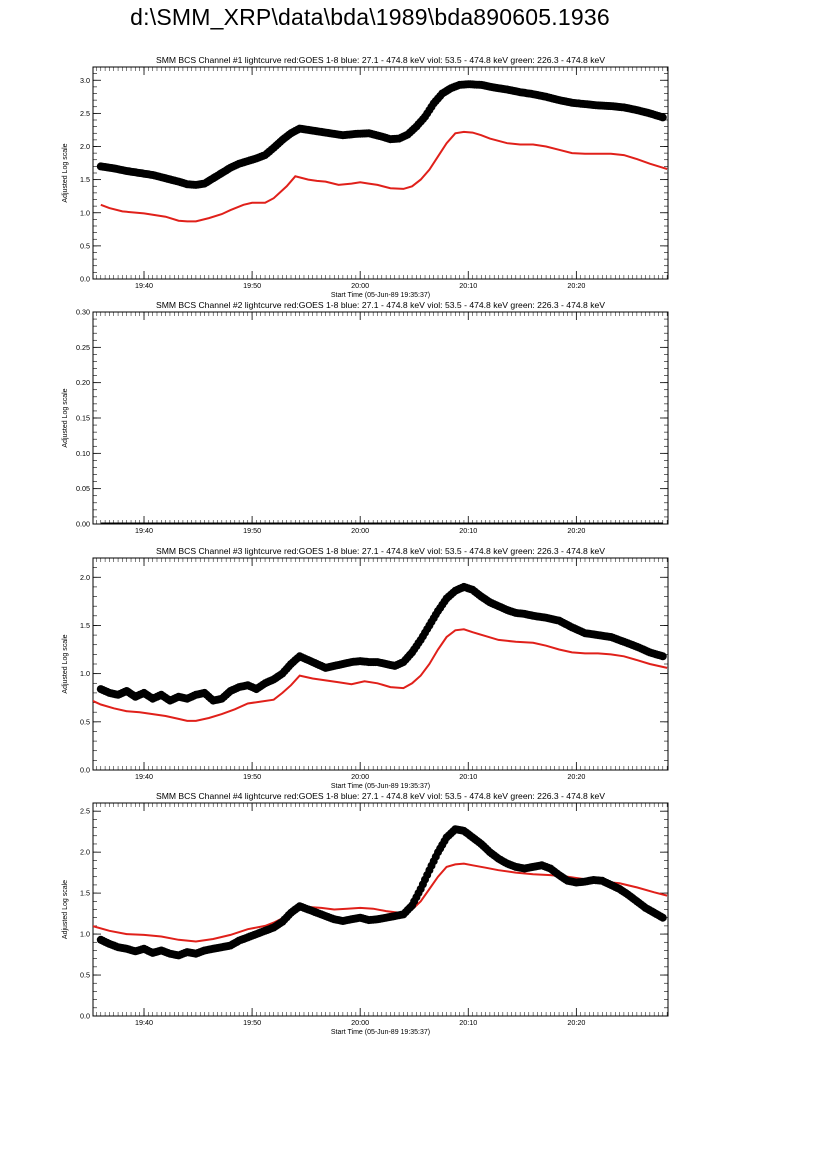  Describe the element at coordinates (83, 382) in the screenshot. I see `y-tick-label: 0.20` at that location.